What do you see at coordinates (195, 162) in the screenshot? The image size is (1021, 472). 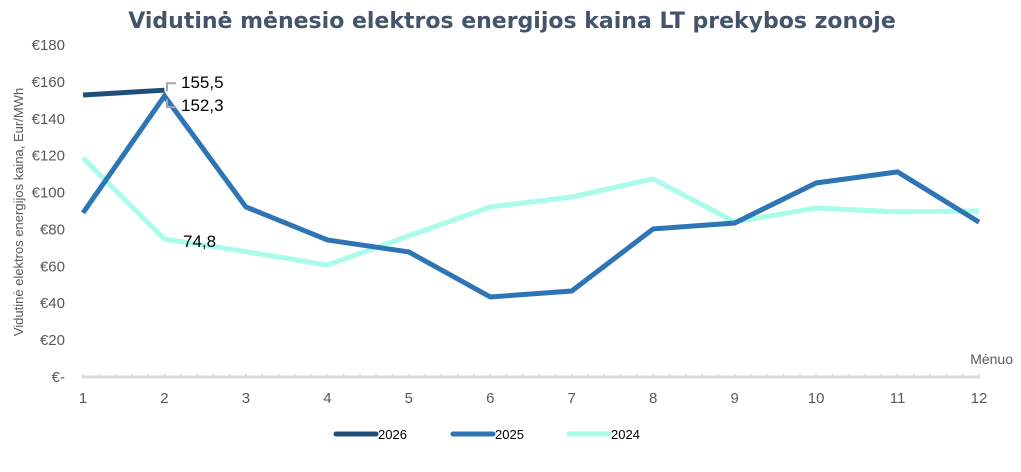 I see `data-labels: 155,5 152,3 74,8` at bounding box center [195, 162].